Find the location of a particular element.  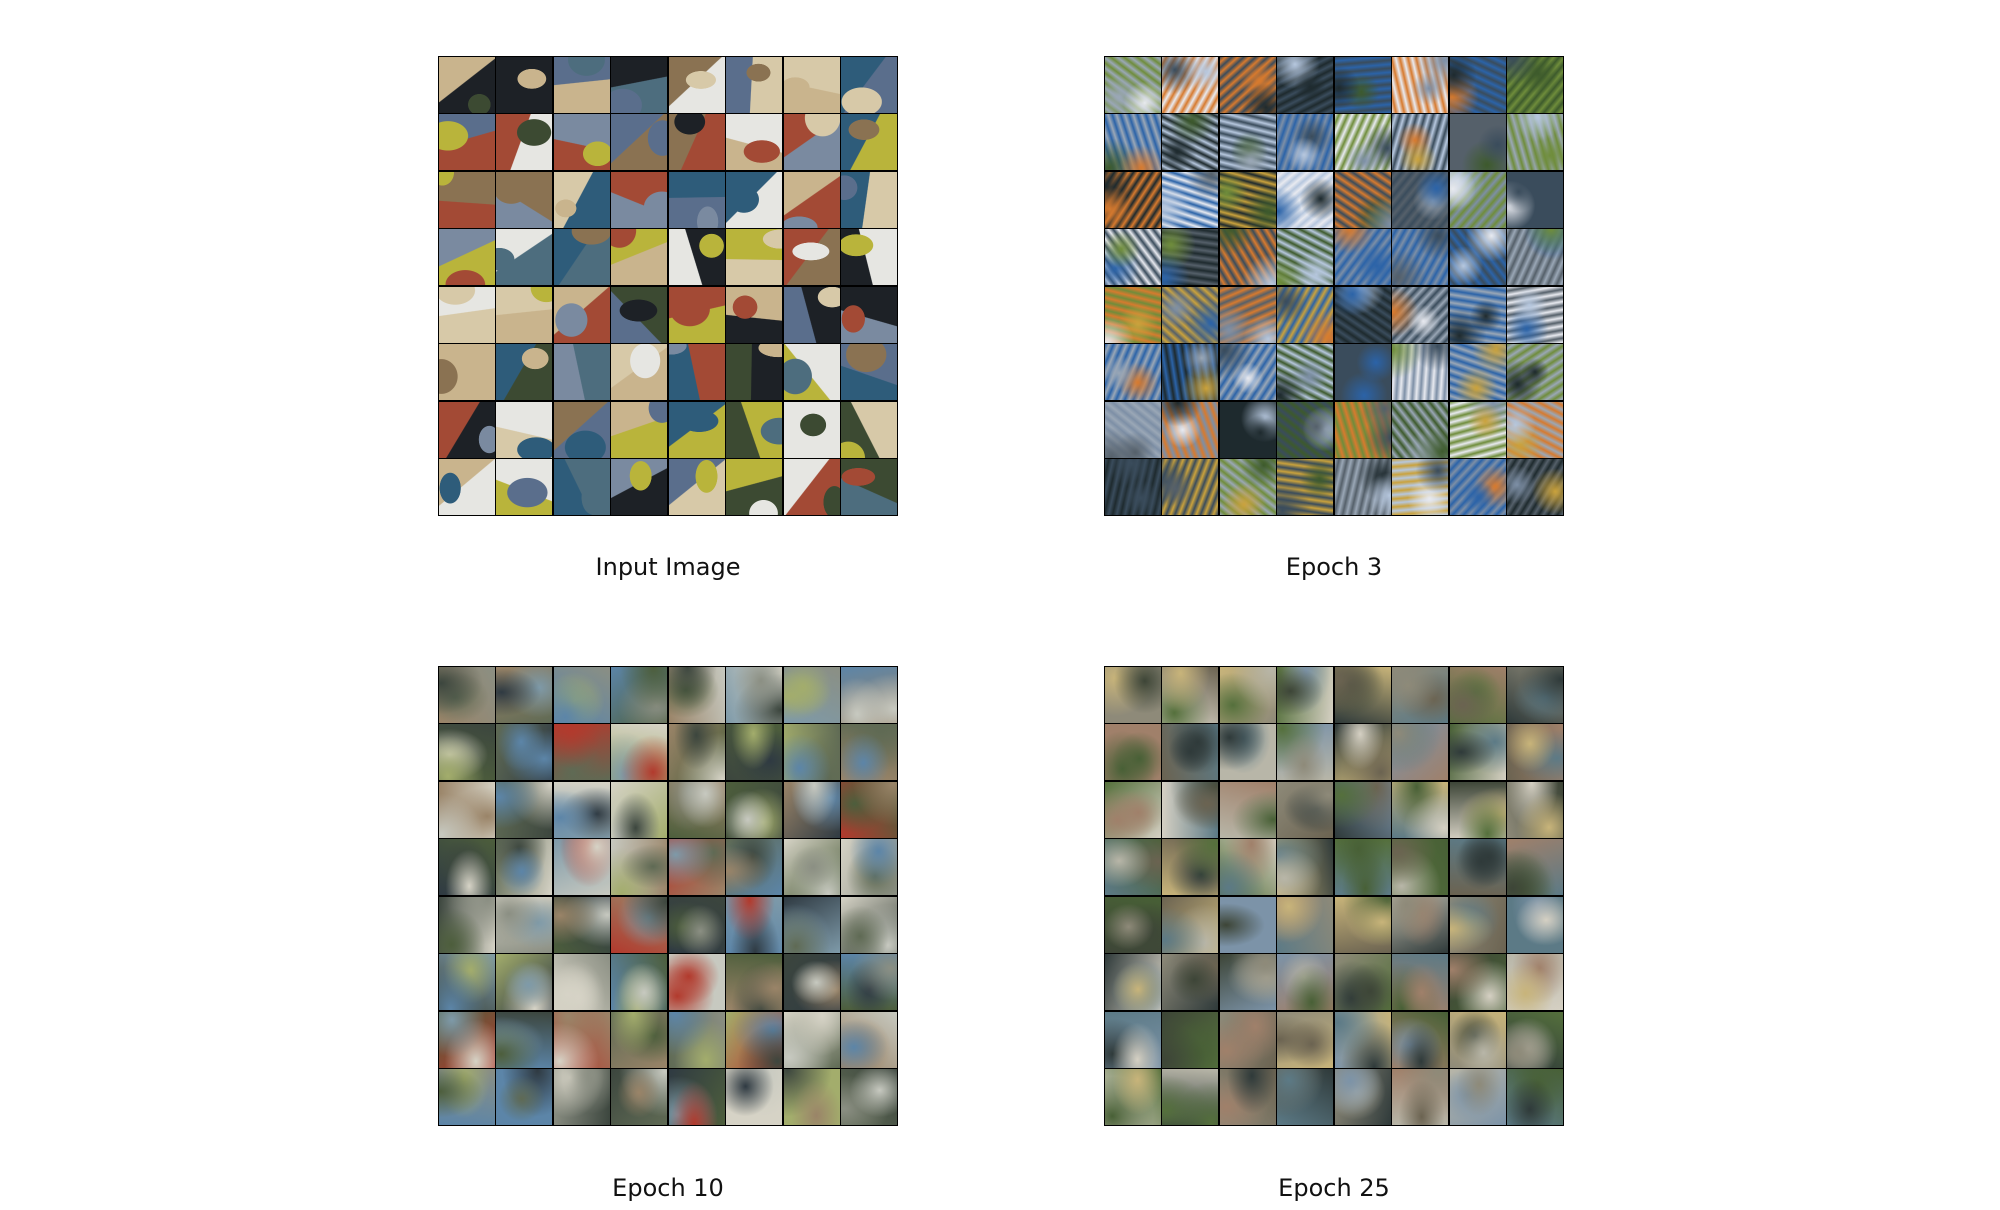

panel-input is located at coordinates (668, 286).